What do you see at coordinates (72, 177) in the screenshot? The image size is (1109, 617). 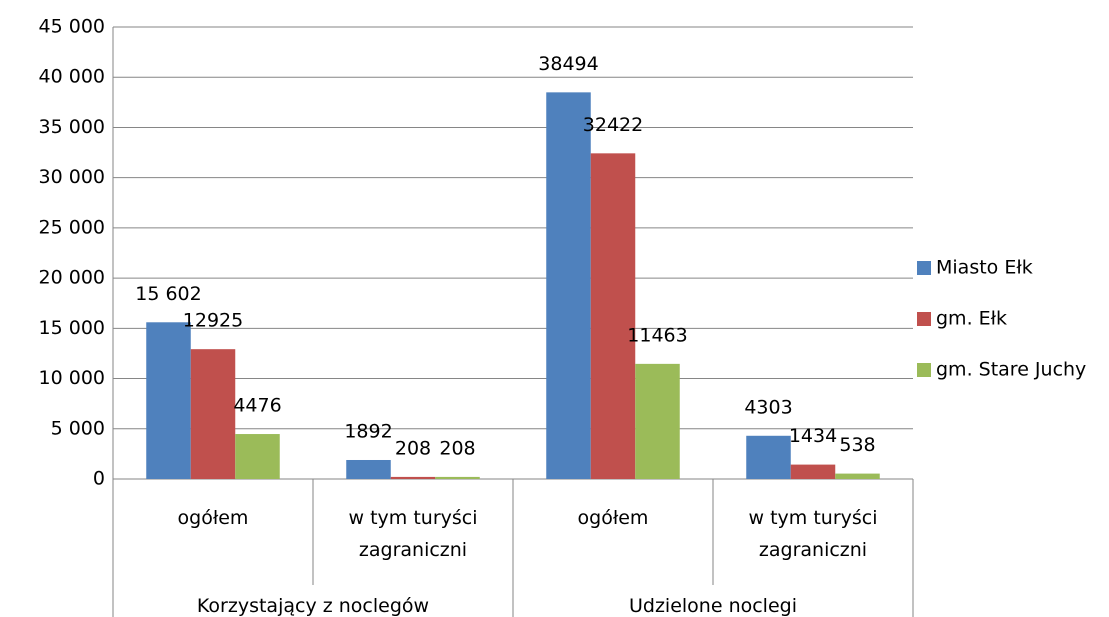 I see `y-tick-label: 30 000` at bounding box center [72, 177].